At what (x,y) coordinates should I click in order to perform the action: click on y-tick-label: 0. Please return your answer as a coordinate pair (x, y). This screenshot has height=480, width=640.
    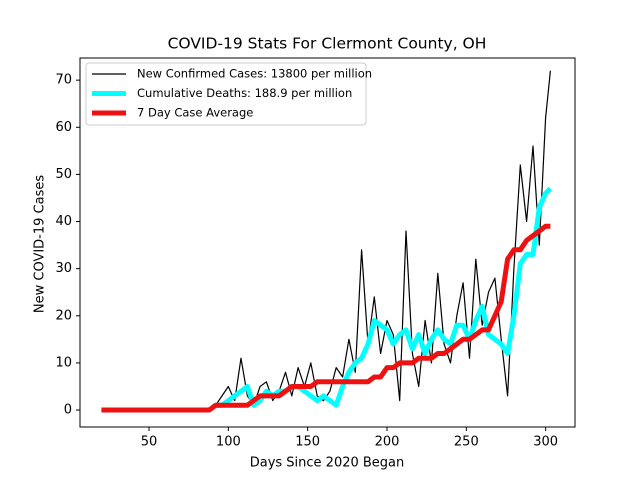
    Looking at the image, I should click on (68, 410).